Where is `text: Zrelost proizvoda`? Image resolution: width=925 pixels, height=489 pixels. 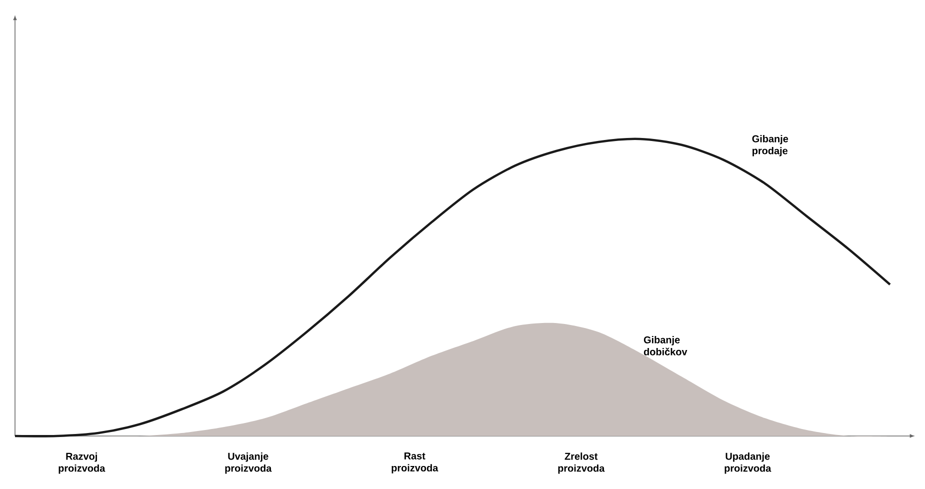
text: Zrelost proizvoda is located at coordinates (581, 463).